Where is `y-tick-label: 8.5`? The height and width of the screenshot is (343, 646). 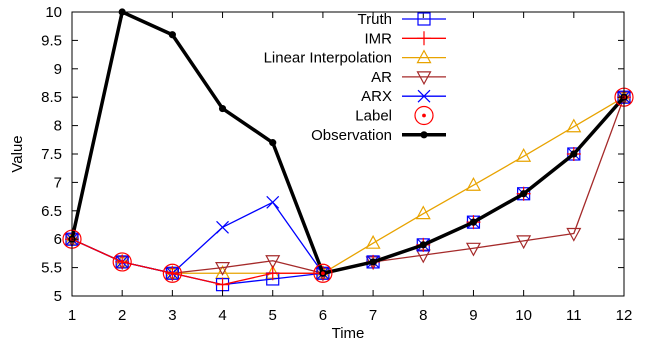 y-tick-label: 8.5 is located at coordinates (51, 97).